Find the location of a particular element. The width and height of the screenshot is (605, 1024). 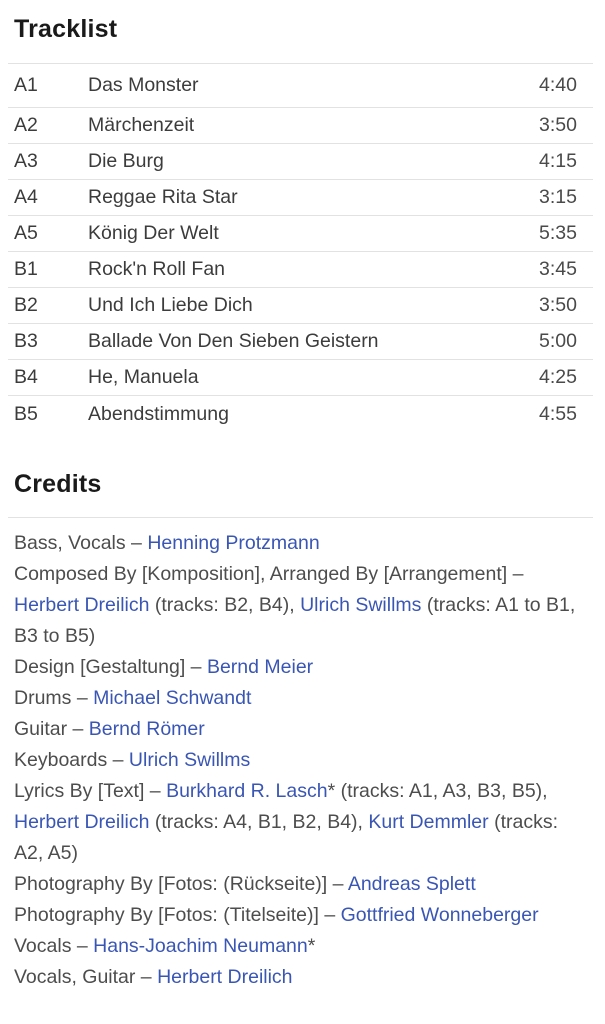

track-row: A1 Das Monster 4:40 is located at coordinates (300, 86).